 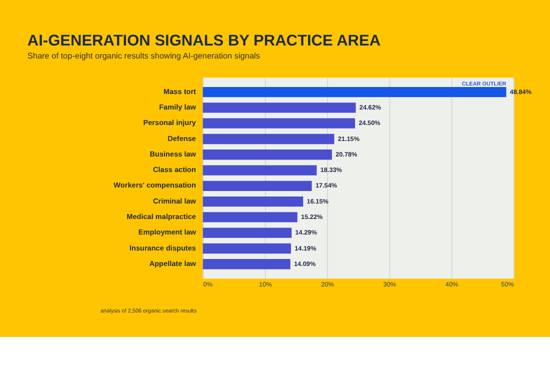 What do you see at coordinates (173, 153) in the screenshot?
I see `y-tick-label: Business law` at bounding box center [173, 153].